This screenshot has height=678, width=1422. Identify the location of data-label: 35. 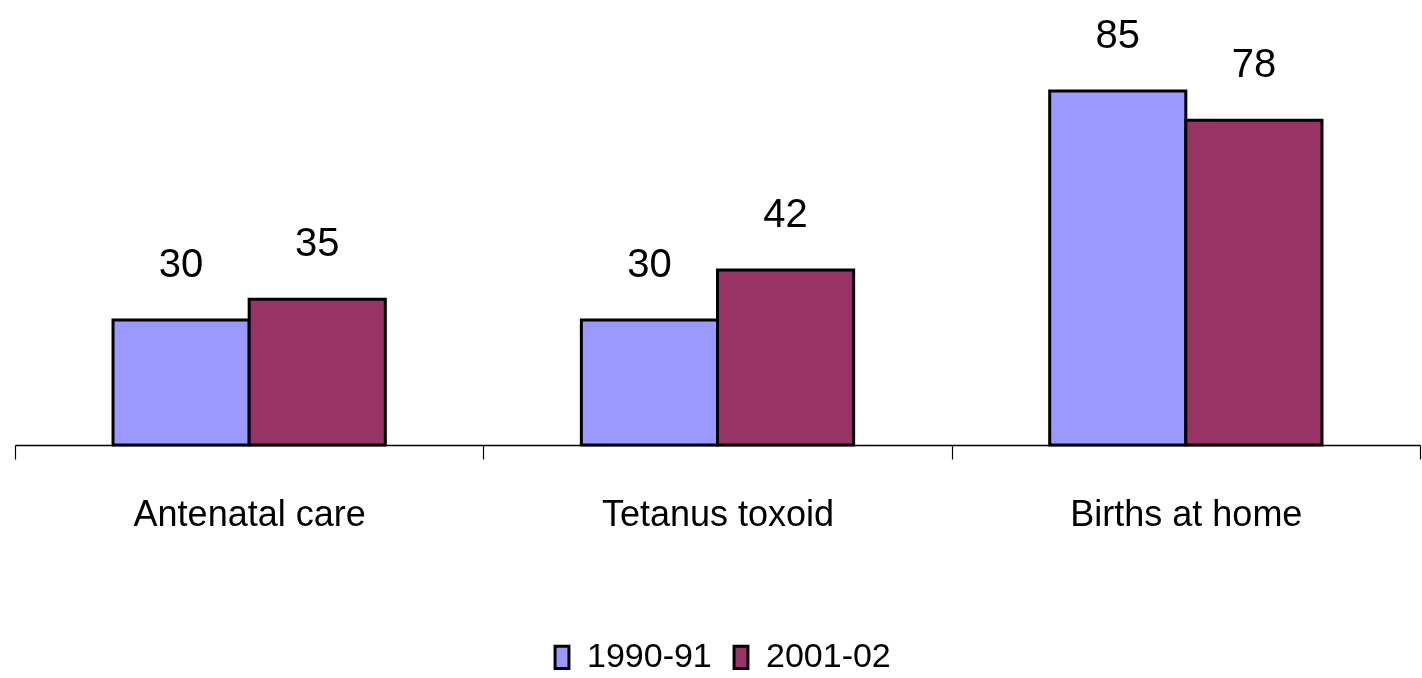
(317, 242).